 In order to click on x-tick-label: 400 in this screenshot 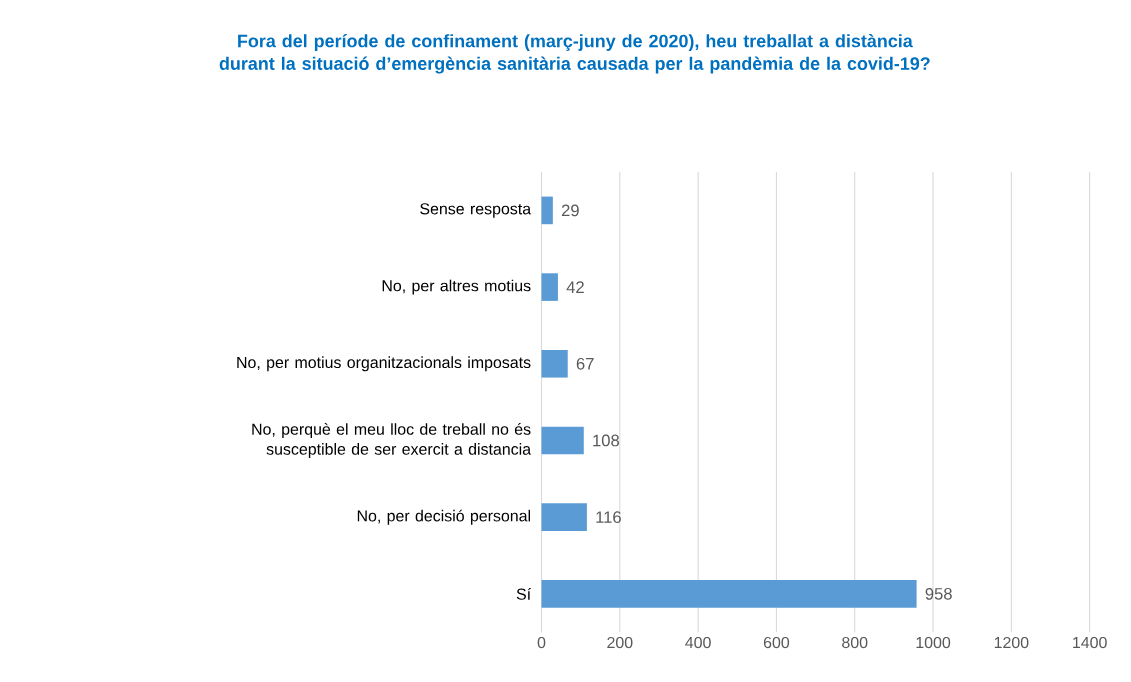, I will do `click(698, 643)`.